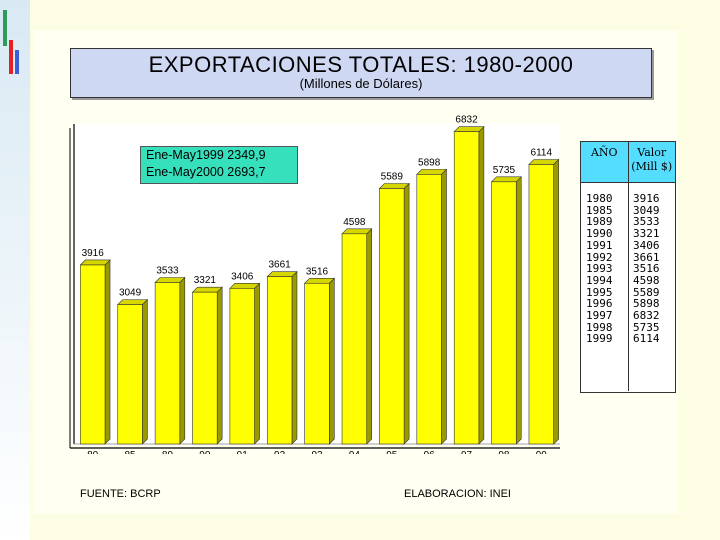  I want to click on table-year-cell: 1999, so click(599, 339).